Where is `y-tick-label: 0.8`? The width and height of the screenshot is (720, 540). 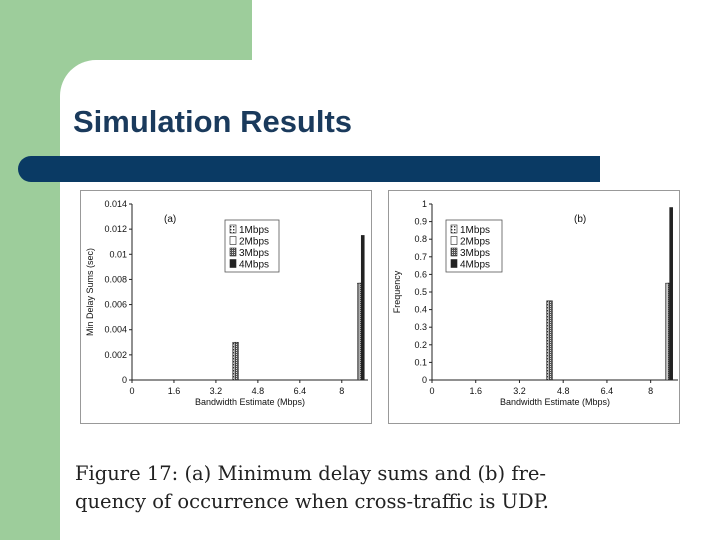
y-tick-label: 0.8 is located at coordinates (420, 239).